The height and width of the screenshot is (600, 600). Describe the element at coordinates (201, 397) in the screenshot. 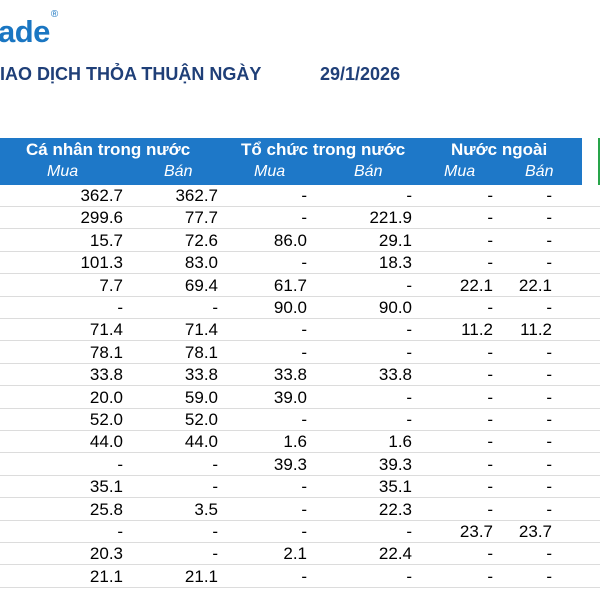

I see `table-cell: 59.0` at that location.